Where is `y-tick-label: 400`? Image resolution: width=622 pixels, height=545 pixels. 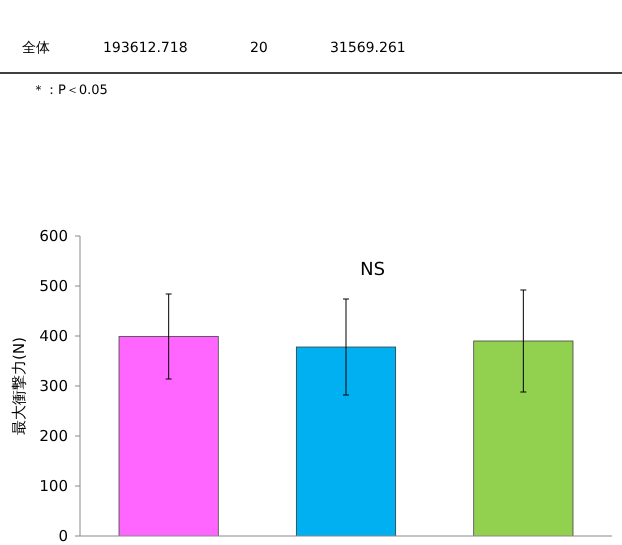
y-tick-label: 400 is located at coordinates (53, 336).